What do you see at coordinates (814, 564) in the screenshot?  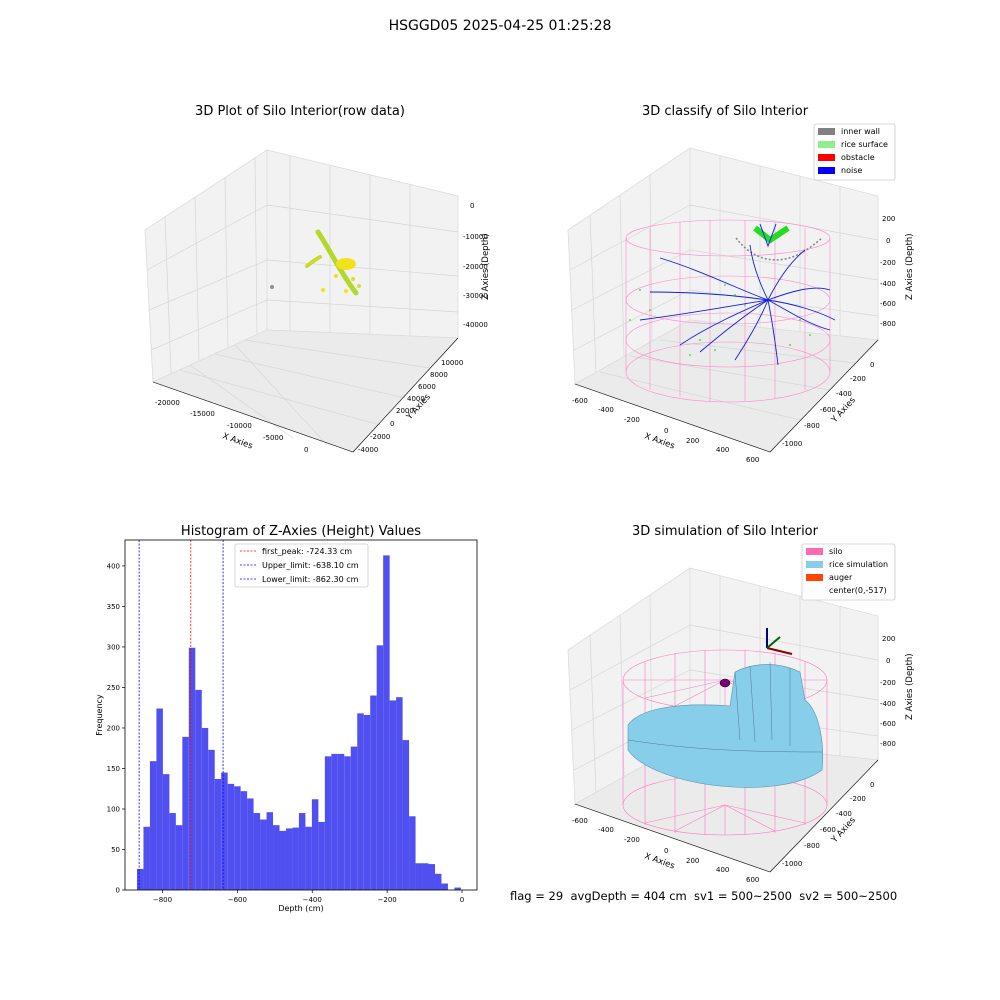 I see `legend-swatch-rice-simulation` at bounding box center [814, 564].